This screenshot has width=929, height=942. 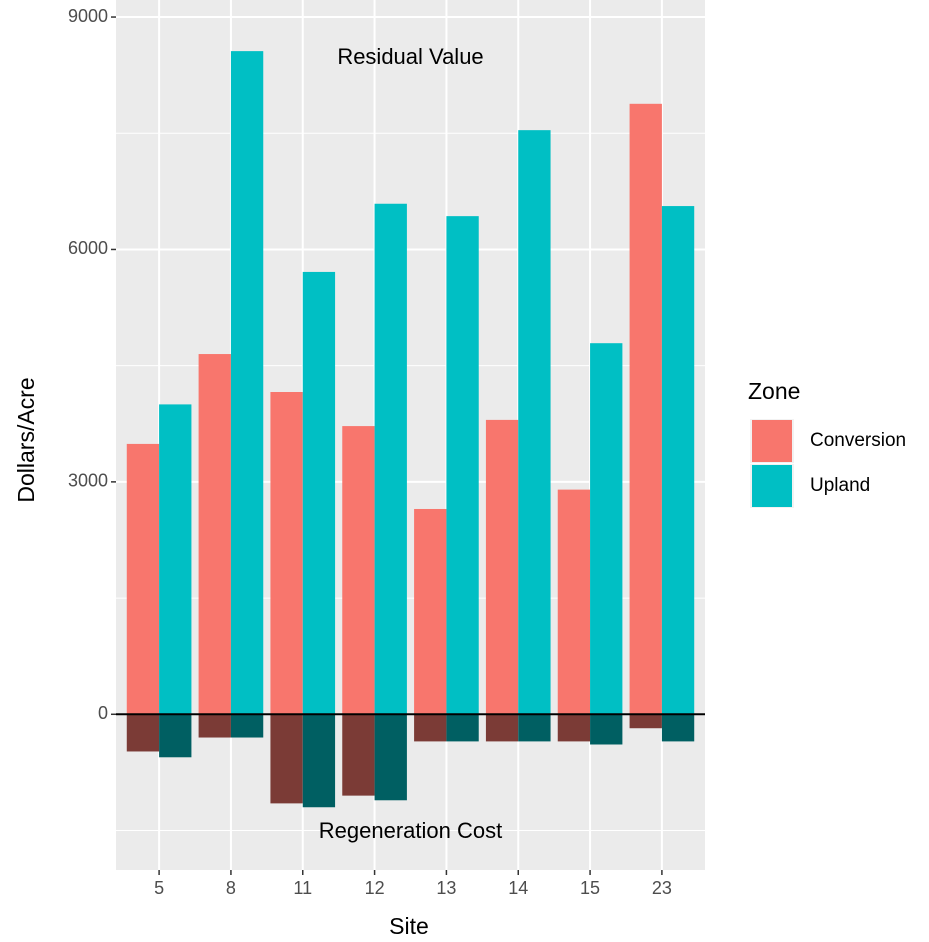 What do you see at coordinates (446, 888) in the screenshot?
I see `x-tick-label: 13` at bounding box center [446, 888].